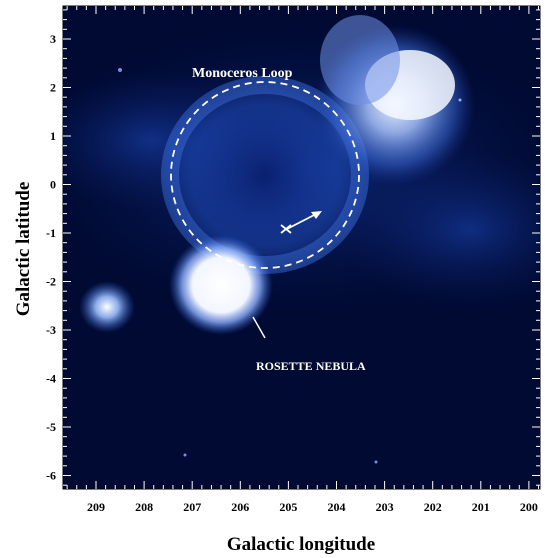  Describe the element at coordinates (51, 427) in the screenshot. I see `y-tick-label: -5` at that location.